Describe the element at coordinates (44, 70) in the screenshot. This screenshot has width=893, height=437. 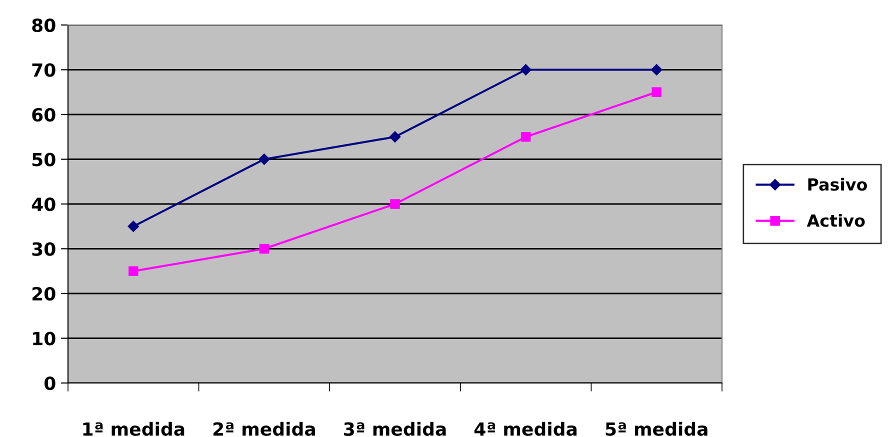
I see `y-tick-label: 70` at that location.